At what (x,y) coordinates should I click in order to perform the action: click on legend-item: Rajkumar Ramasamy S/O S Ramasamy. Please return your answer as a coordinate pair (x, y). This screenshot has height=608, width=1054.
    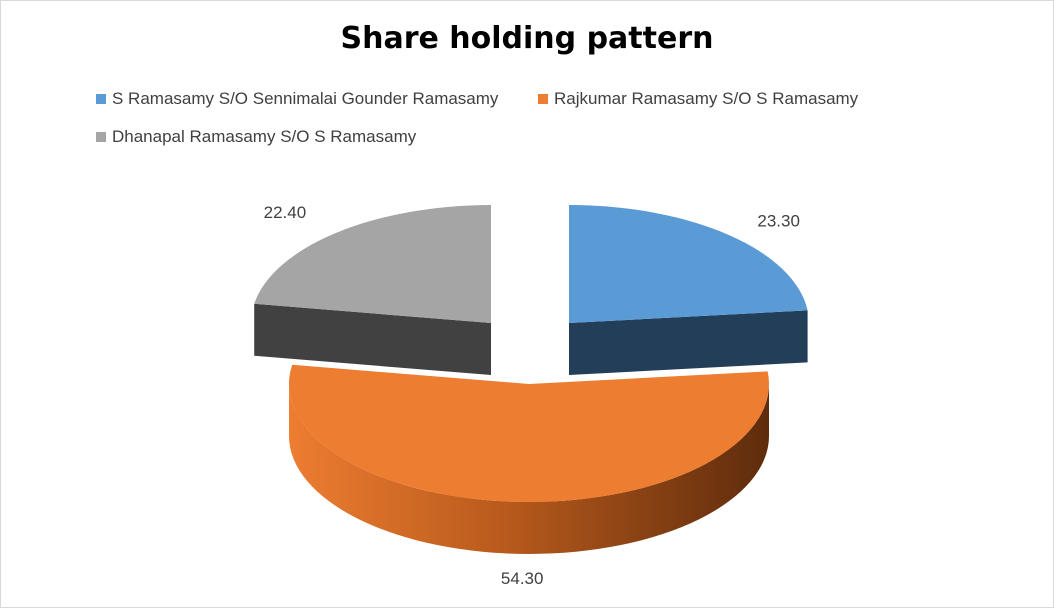
    Looking at the image, I should click on (698, 99).